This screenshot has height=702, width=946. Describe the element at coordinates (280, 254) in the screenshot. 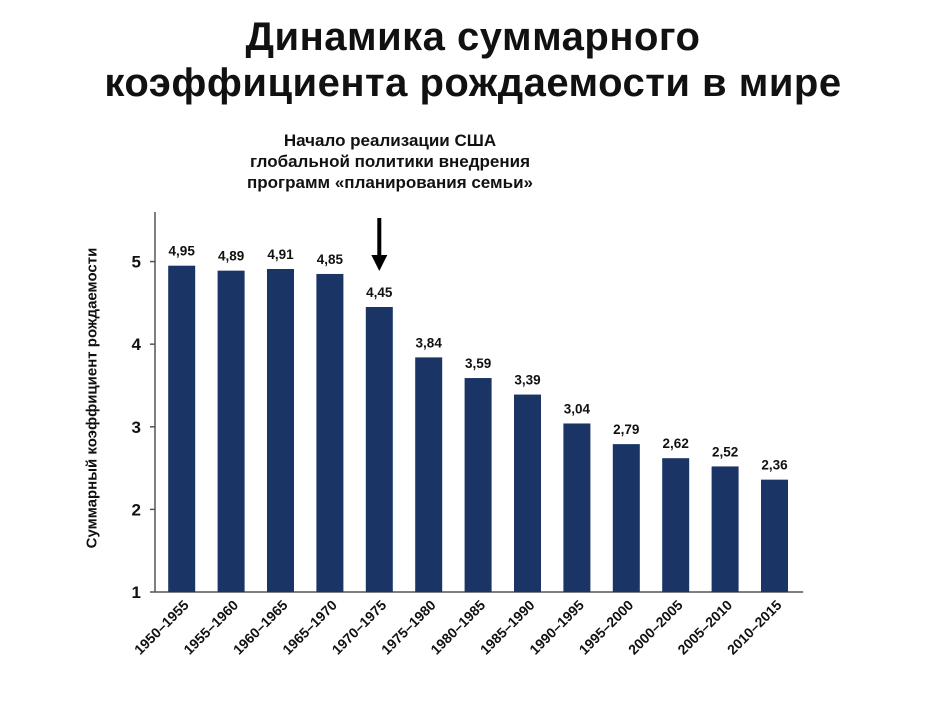

I see `bar-value-label: 4,91` at that location.